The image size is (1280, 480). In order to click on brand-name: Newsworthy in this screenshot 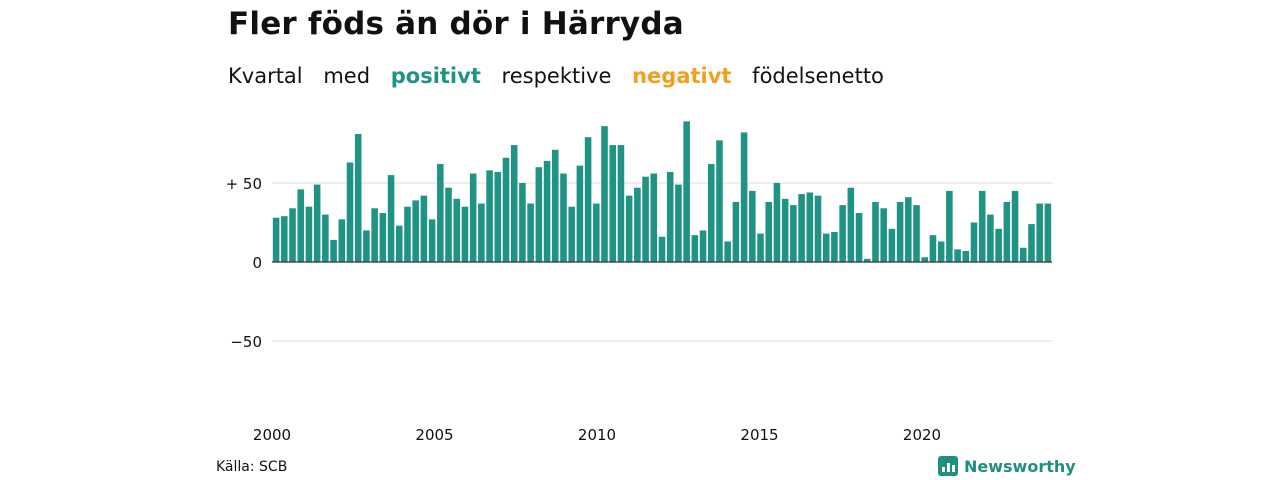, I will do `click(1020, 466)`.